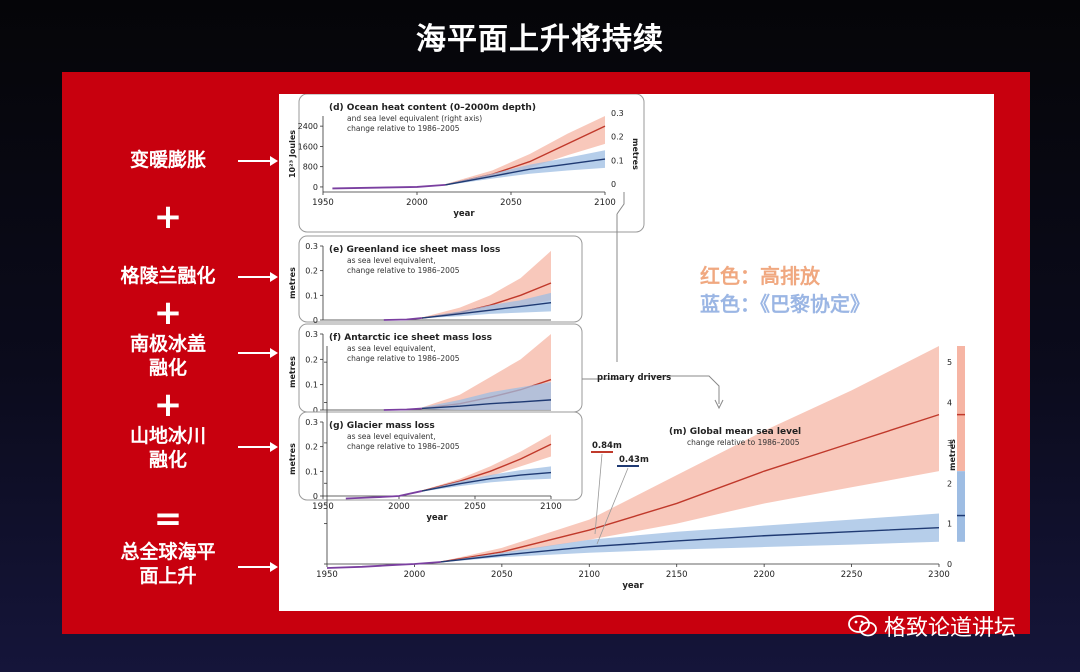 This screenshot has height=672, width=1080. Describe the element at coordinates (383, 565) in the screenshot. I see `line-history-m` at that location.